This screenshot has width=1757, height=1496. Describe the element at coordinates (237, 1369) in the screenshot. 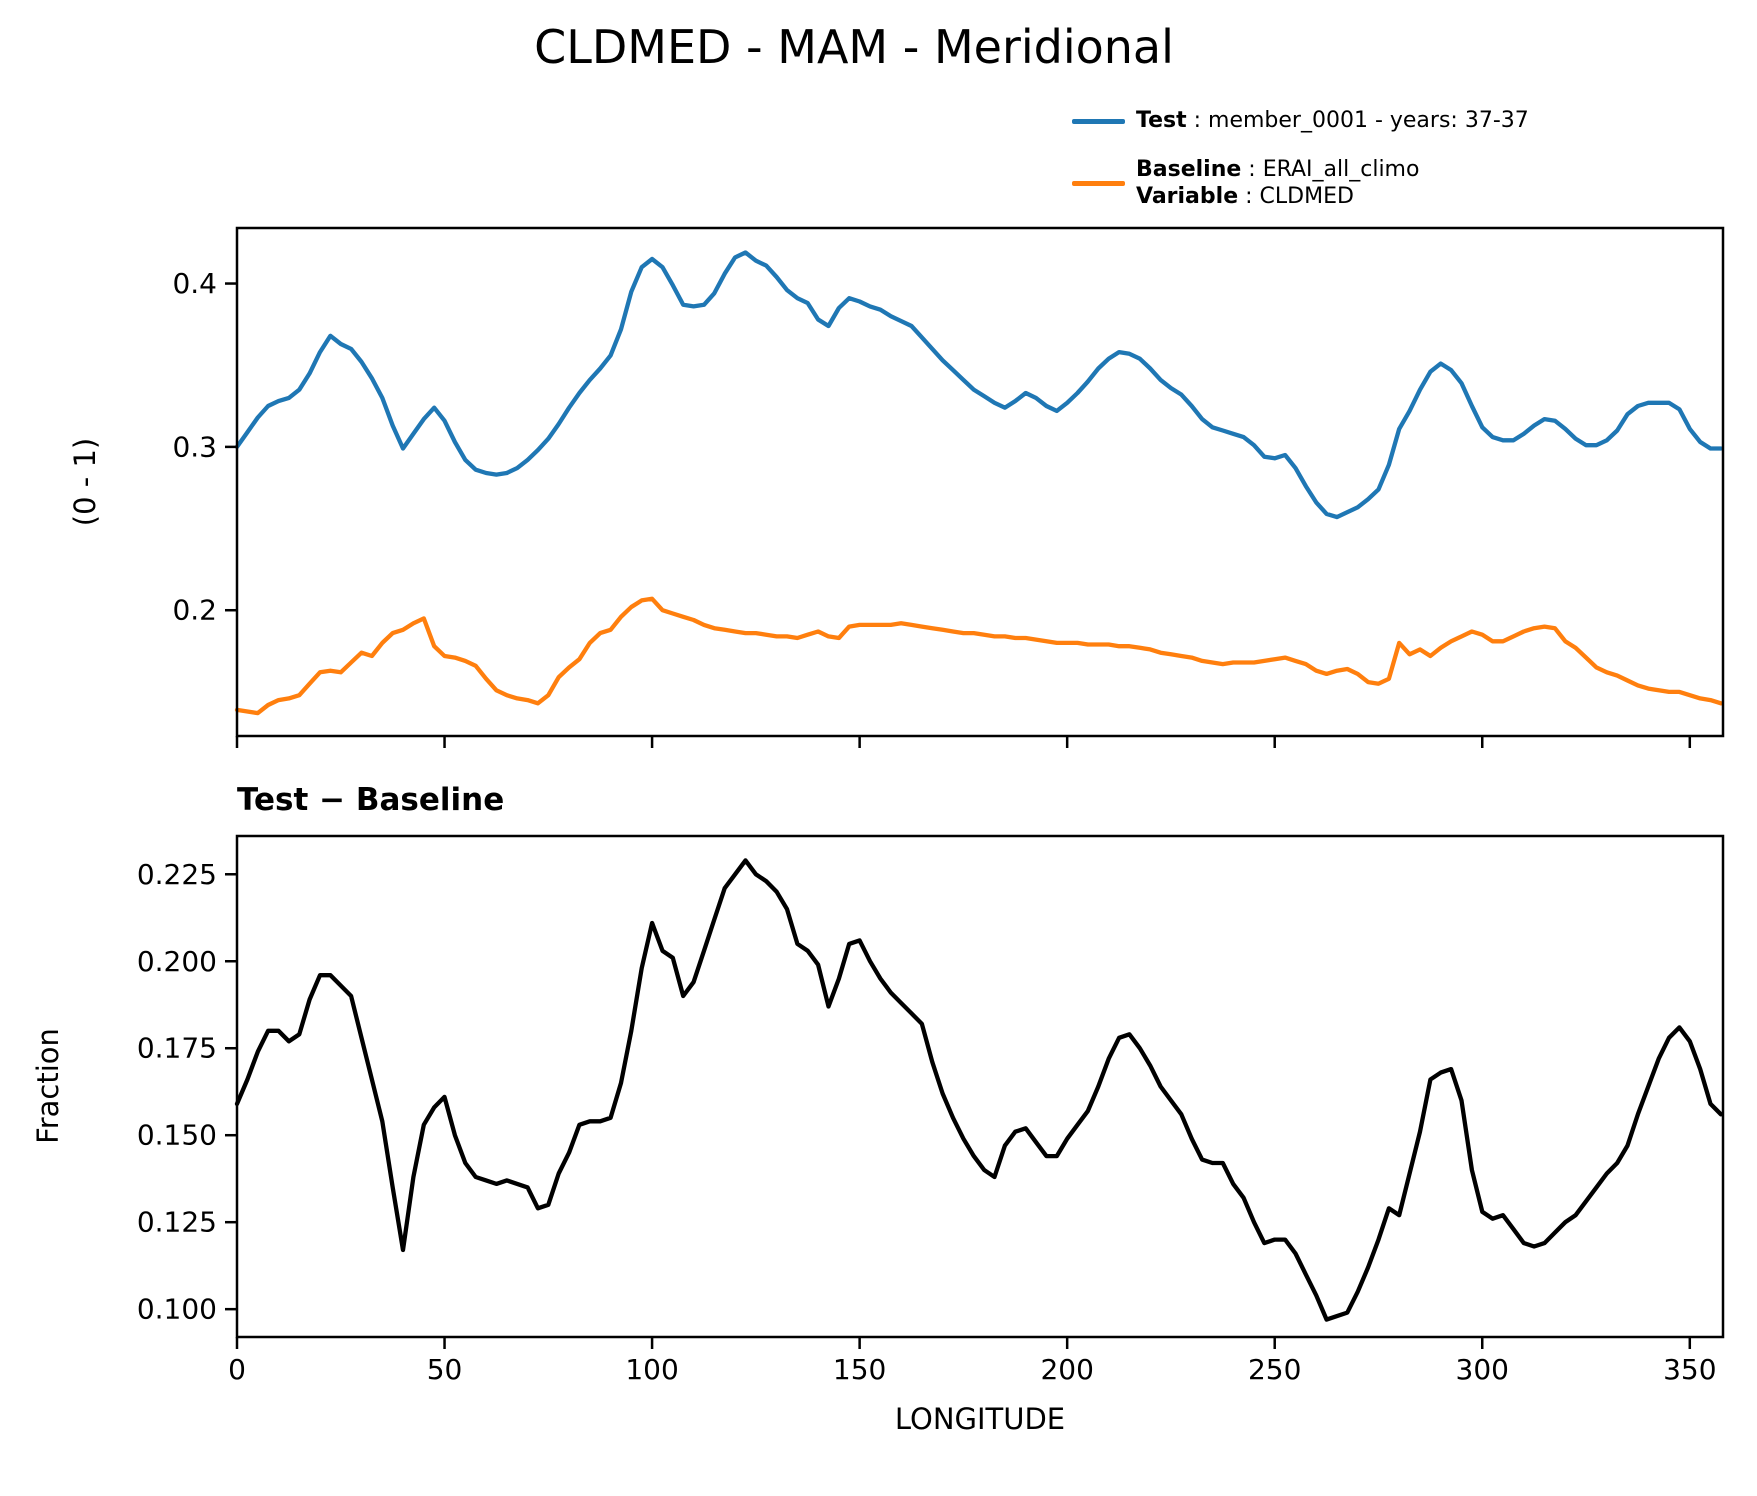

I see `x-tick-label: 0` at that location.